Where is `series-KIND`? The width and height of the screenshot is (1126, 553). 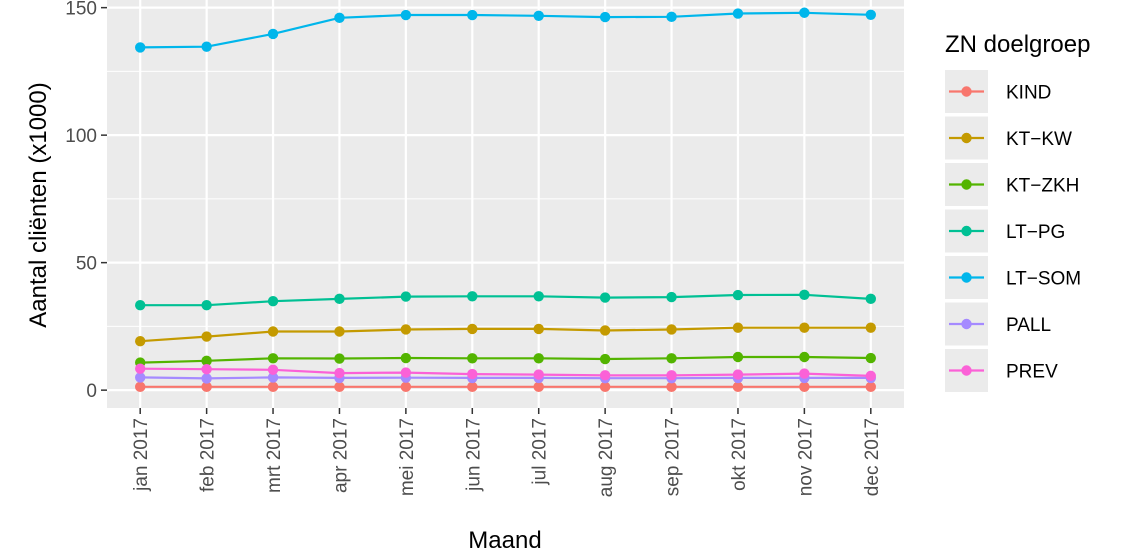 series-KIND is located at coordinates (505, 387).